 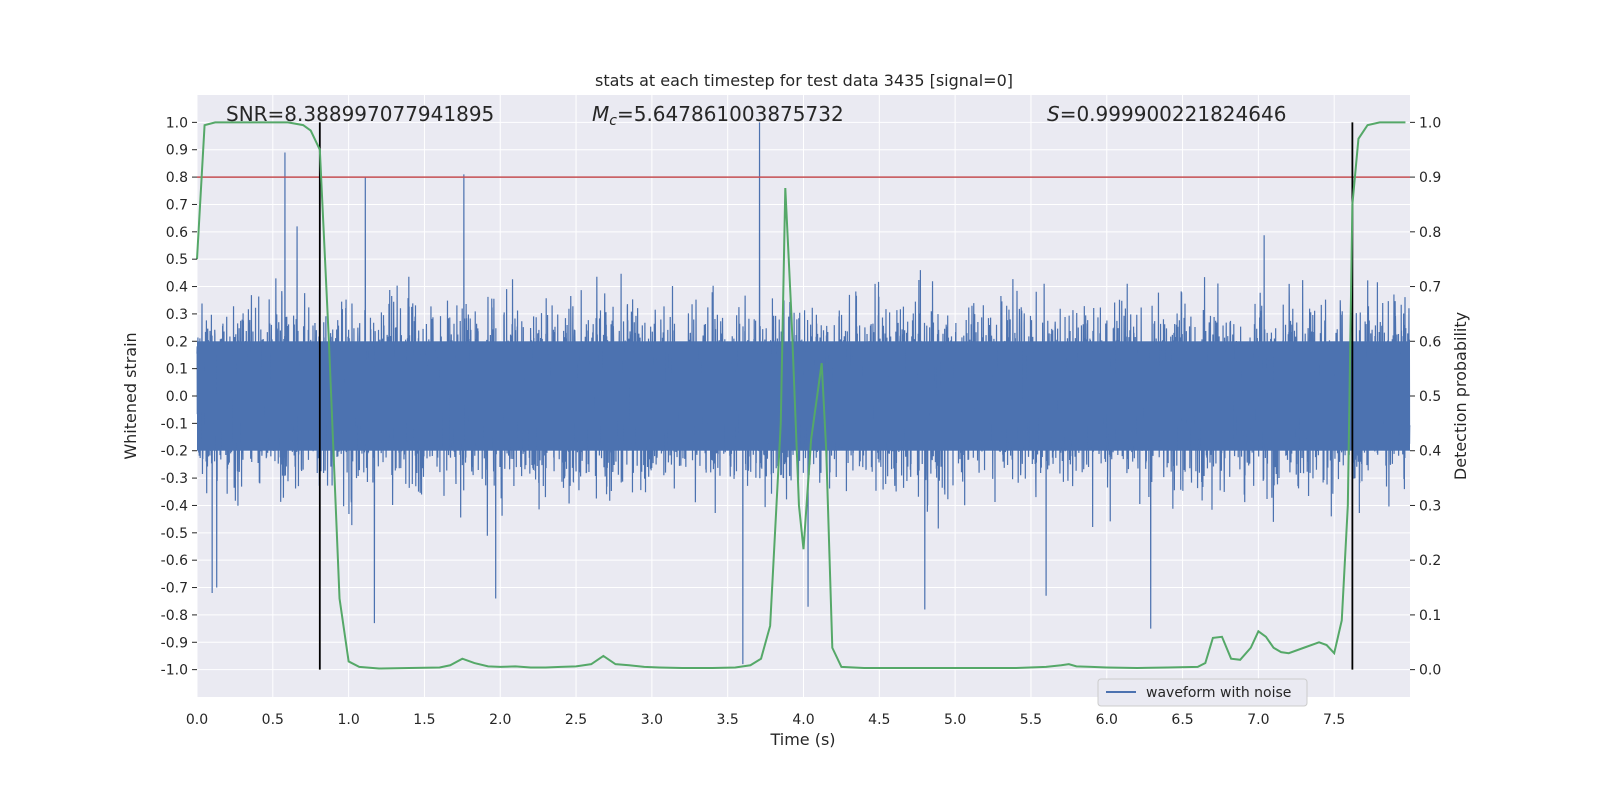 I want to click on s-symbol: S, so click(x=1053, y=114).